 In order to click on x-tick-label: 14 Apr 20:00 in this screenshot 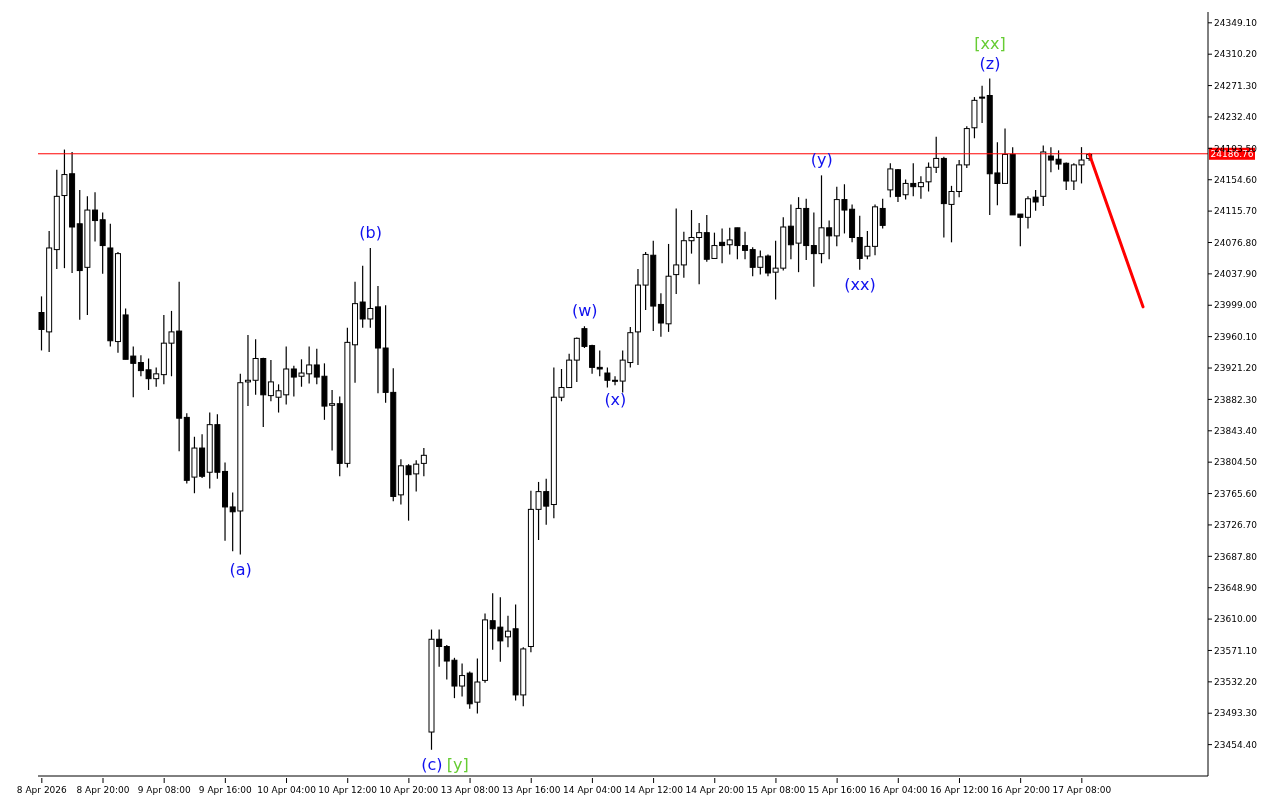, I will do `click(715, 790)`.